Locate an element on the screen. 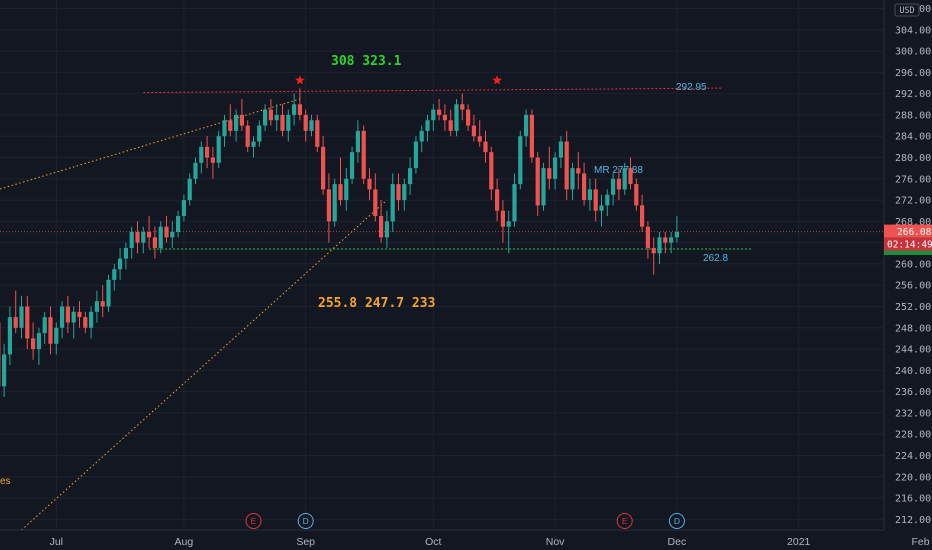 The width and height of the screenshot is (932, 550). event-letter: E is located at coordinates (625, 521).